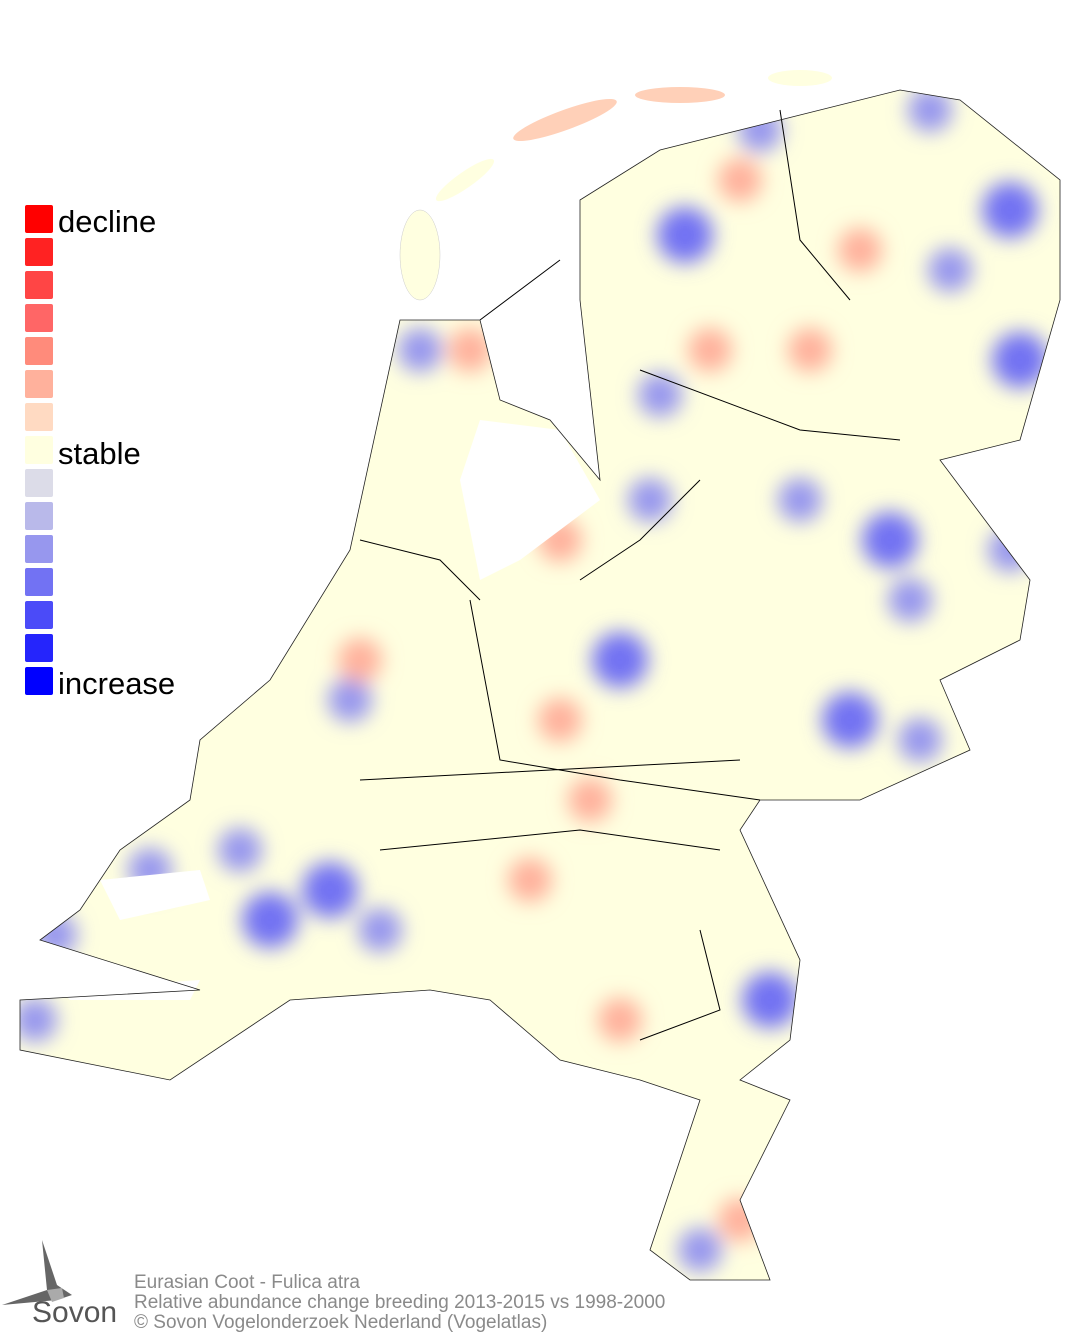  I want to click on zeeland-water, so click(135, 935).